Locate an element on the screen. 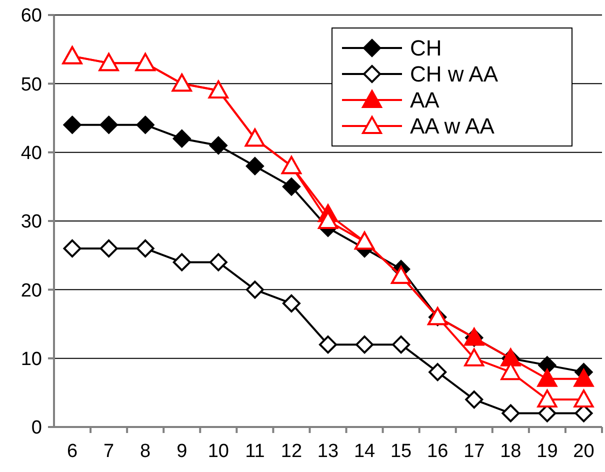 Image resolution: width=605 pixels, height=472 pixels. x-tick-label: 9 is located at coordinates (182, 451).